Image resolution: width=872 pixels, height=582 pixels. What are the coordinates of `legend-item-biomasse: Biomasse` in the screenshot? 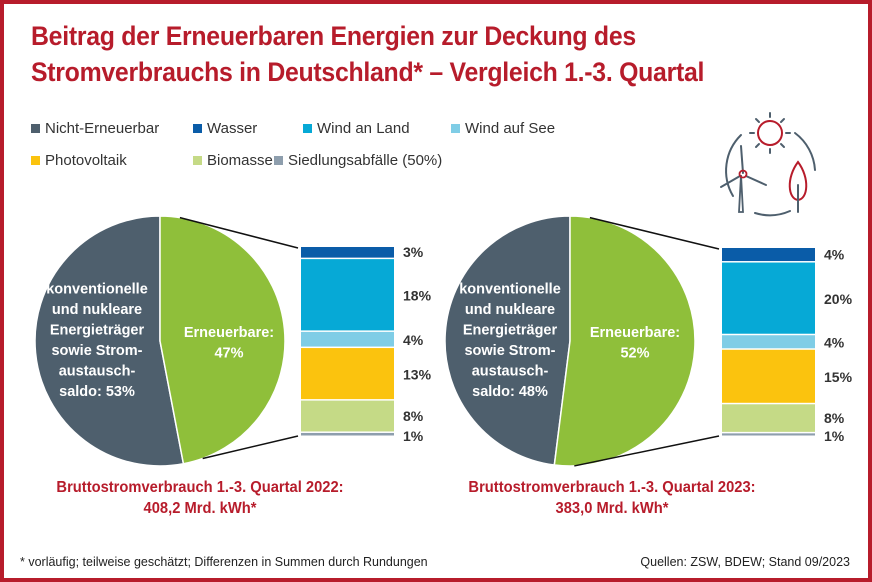 It's located at (233, 160).